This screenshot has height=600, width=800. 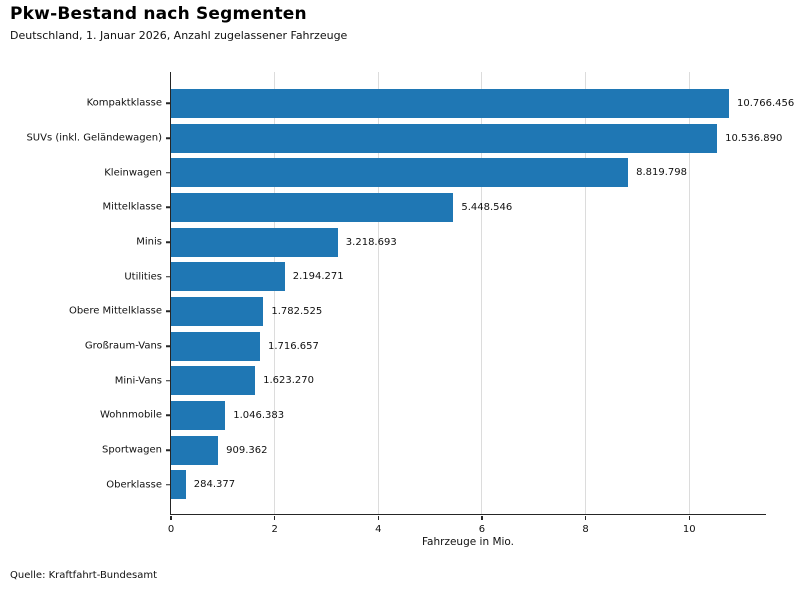 What do you see at coordinates (689, 529) in the screenshot?
I see `x-tick-label: 10` at bounding box center [689, 529].